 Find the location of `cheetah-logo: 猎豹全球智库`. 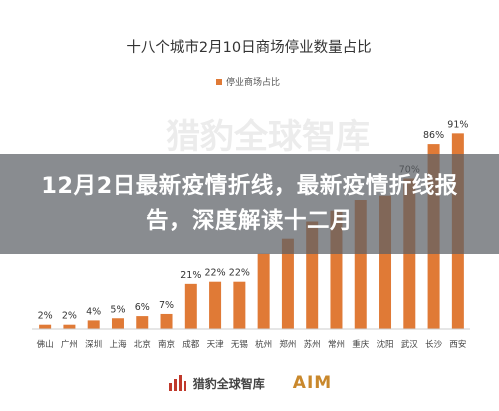

cheetah-logo: 猎豹全球智库 is located at coordinates (216, 383).